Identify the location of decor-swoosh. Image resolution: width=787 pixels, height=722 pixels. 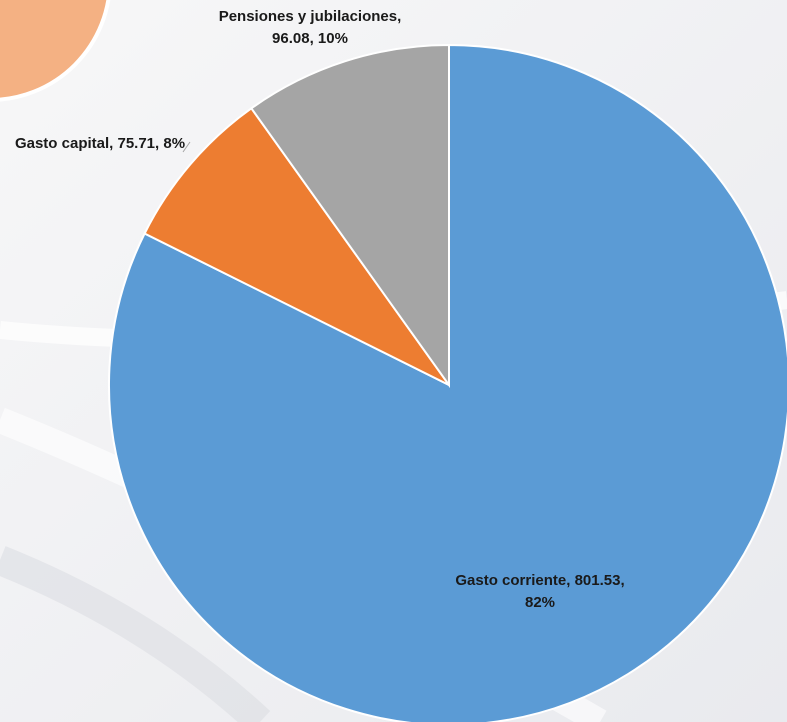
(135, 634).